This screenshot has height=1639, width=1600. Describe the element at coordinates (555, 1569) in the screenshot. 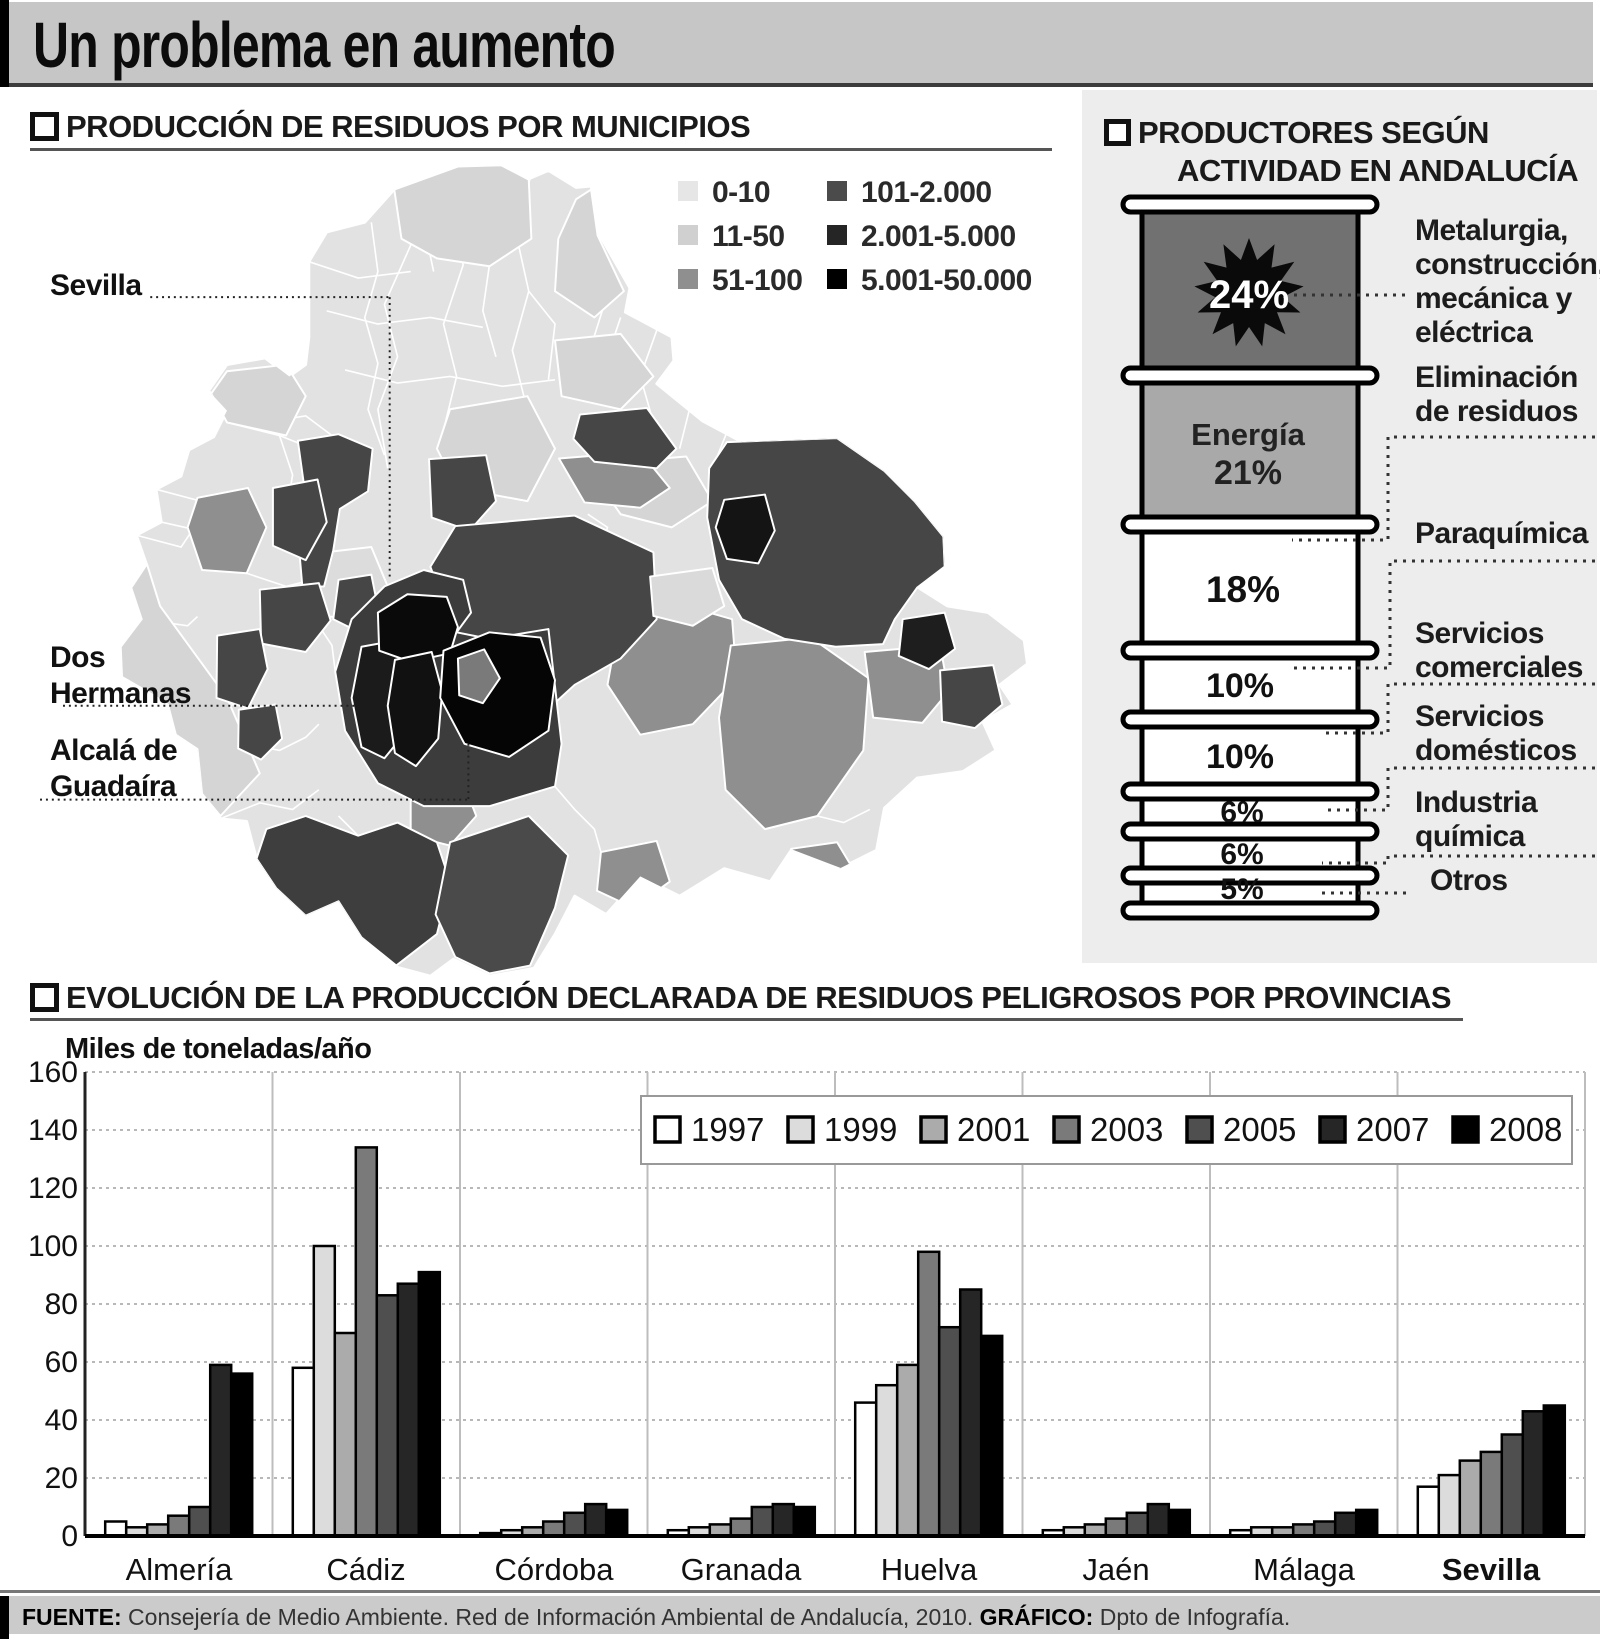

I see `svg-text: Córdoba` at that location.